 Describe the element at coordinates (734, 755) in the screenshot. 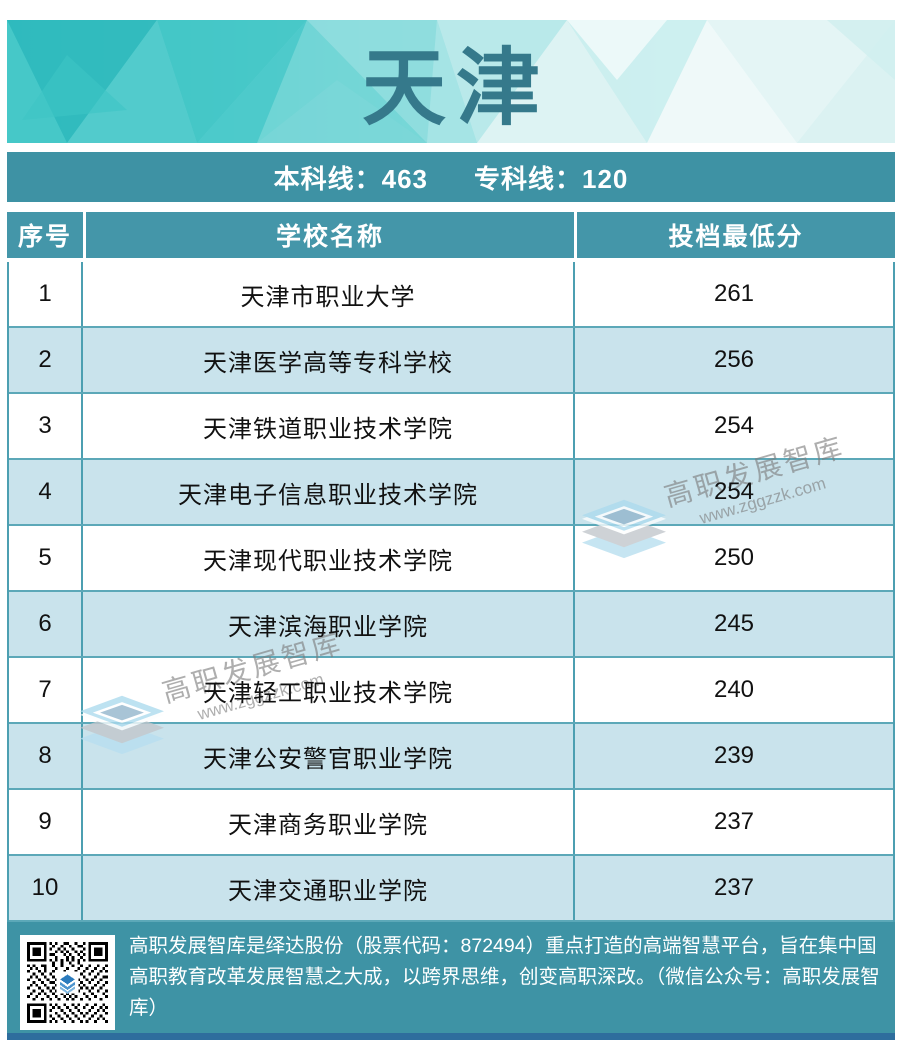

I see `score-cell: 239` at that location.